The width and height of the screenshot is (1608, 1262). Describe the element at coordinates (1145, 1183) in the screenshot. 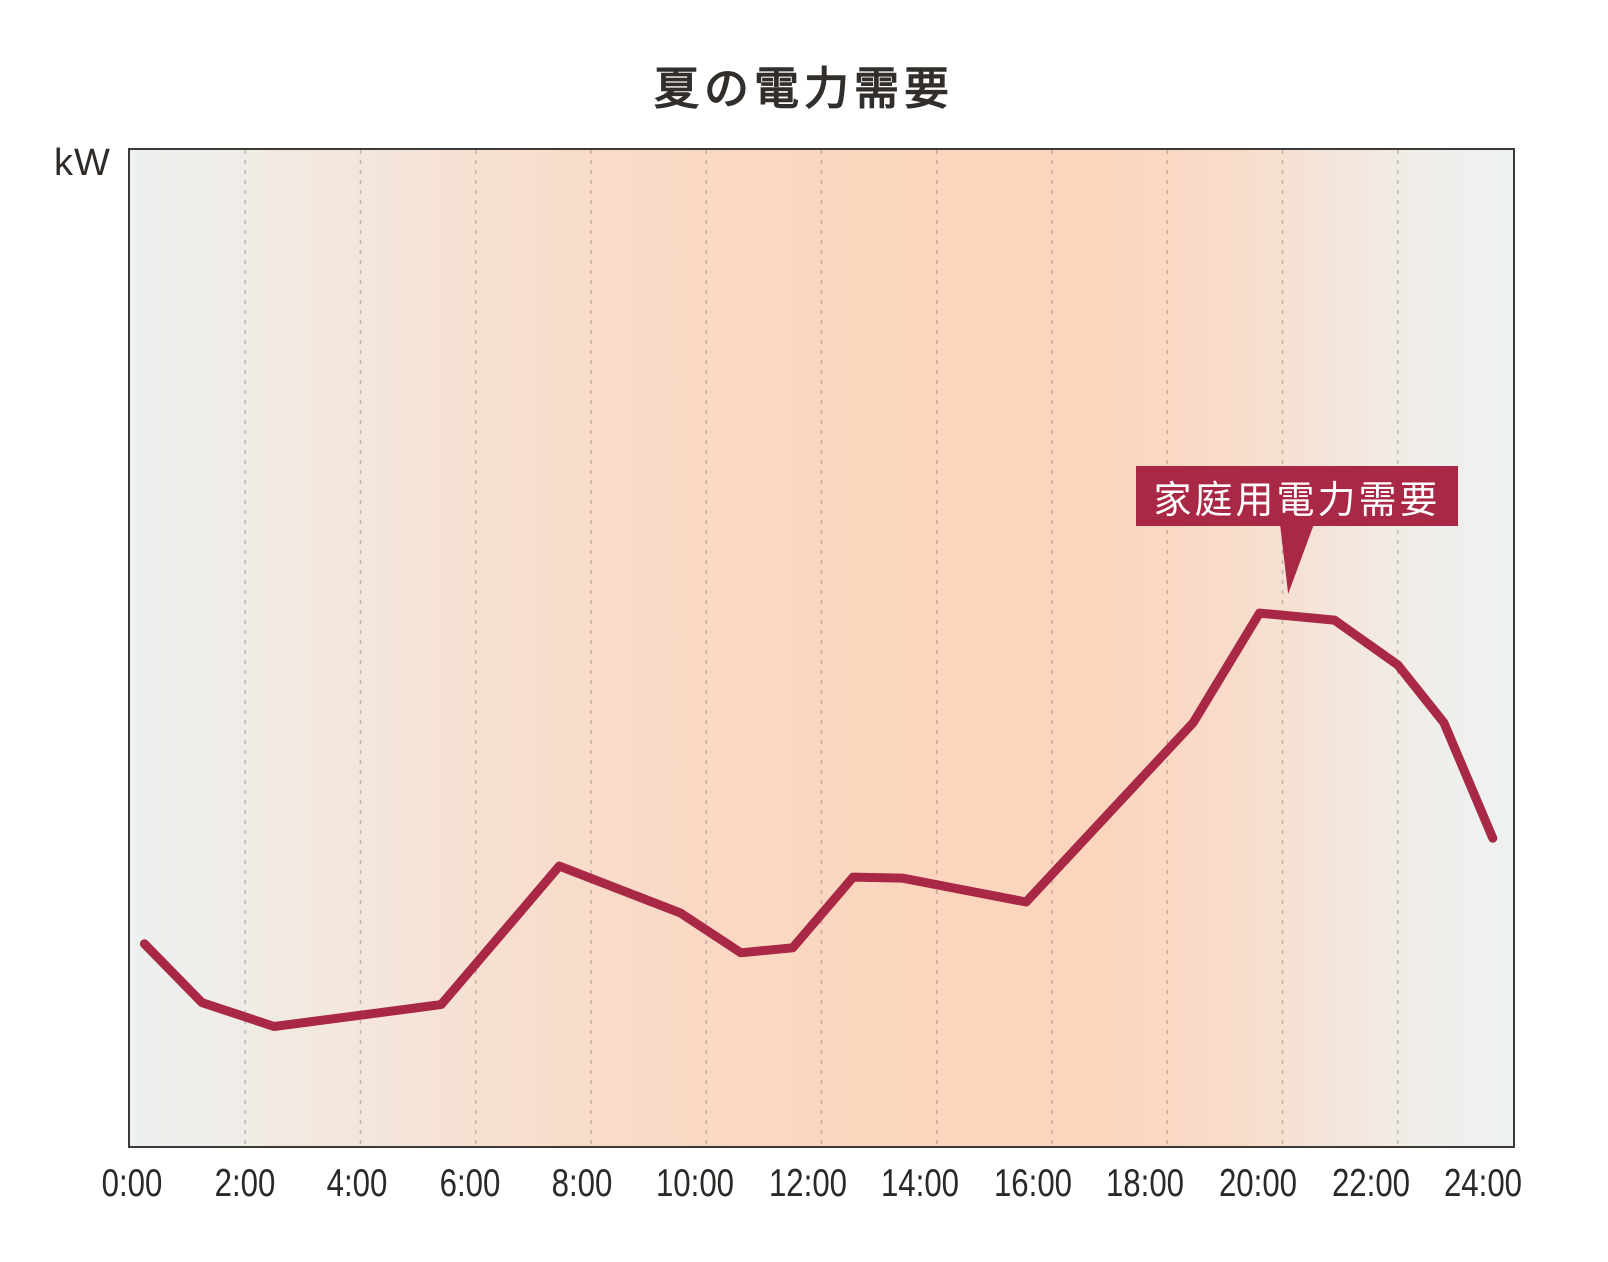

I see `x-tick-label-1800: 18:00` at that location.